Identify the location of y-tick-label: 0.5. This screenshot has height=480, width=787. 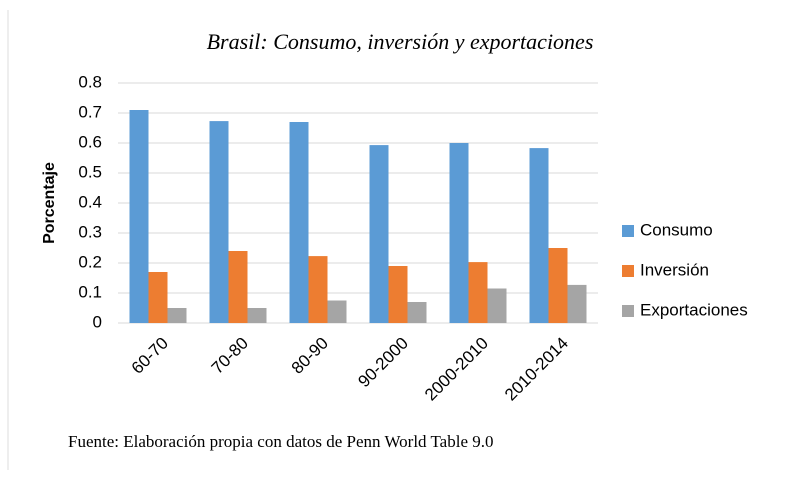
(90, 171).